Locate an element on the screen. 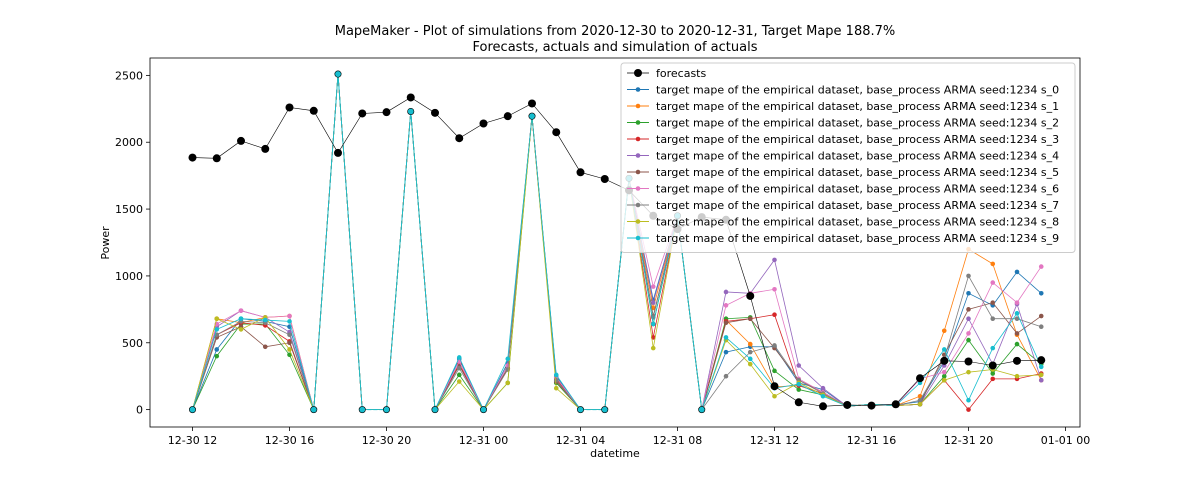 Image resolution: width=1200 pixels, height=480 pixels. legend-entry: forecasts is located at coordinates (666, 73).